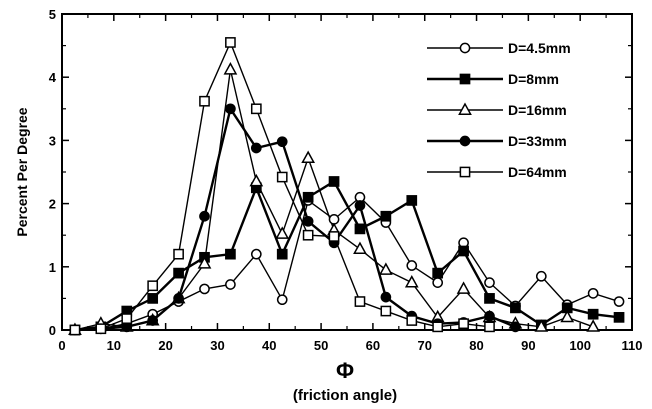 The height and width of the screenshot is (409, 652). What do you see at coordinates (321, 345) in the screenshot?
I see `x-tick-label: 50` at bounding box center [321, 345].